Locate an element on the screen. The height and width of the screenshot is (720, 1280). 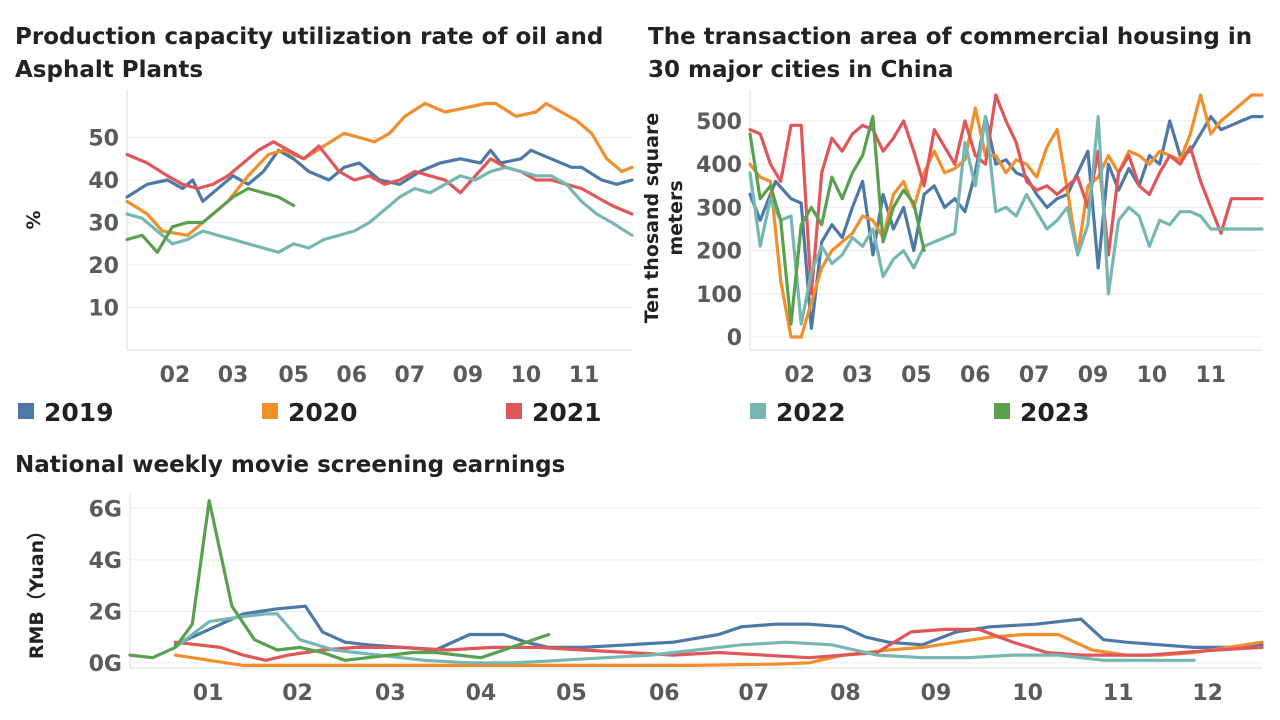
series-line-2020 is located at coordinates (1006, 216).